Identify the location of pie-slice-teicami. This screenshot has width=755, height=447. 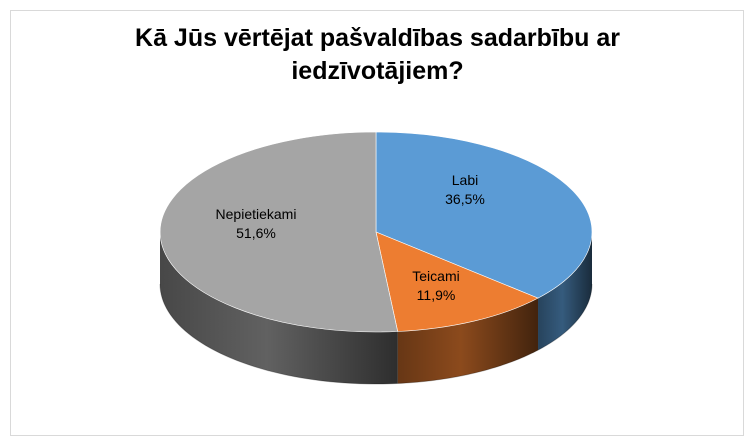
(457, 281).